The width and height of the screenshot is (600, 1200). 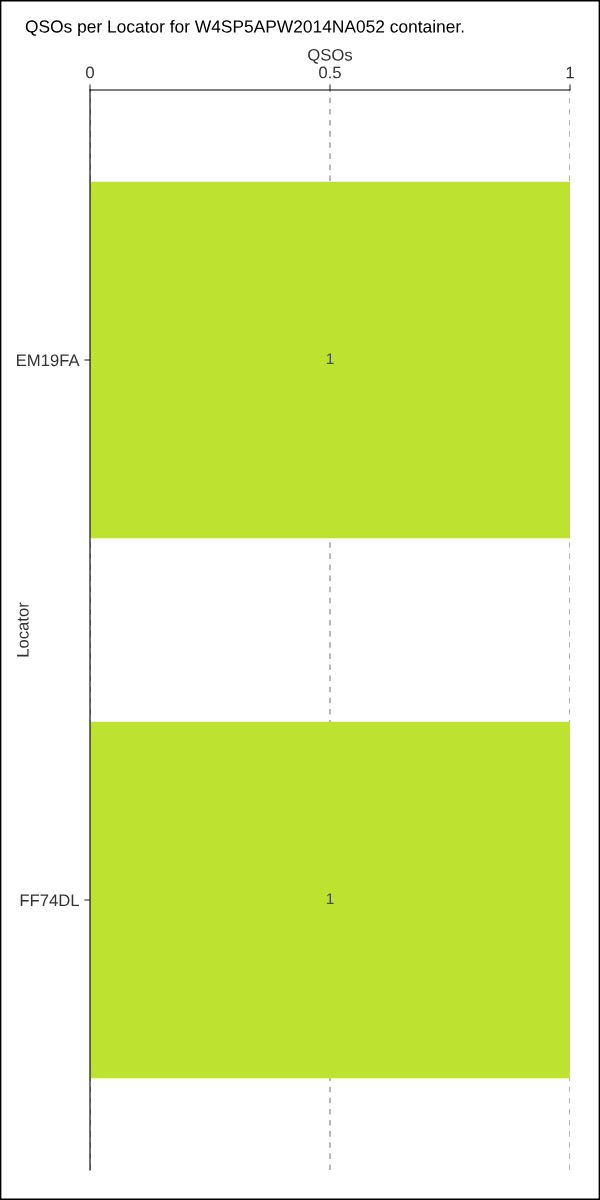 I want to click on x-tick-label: 0, so click(x=90, y=72).